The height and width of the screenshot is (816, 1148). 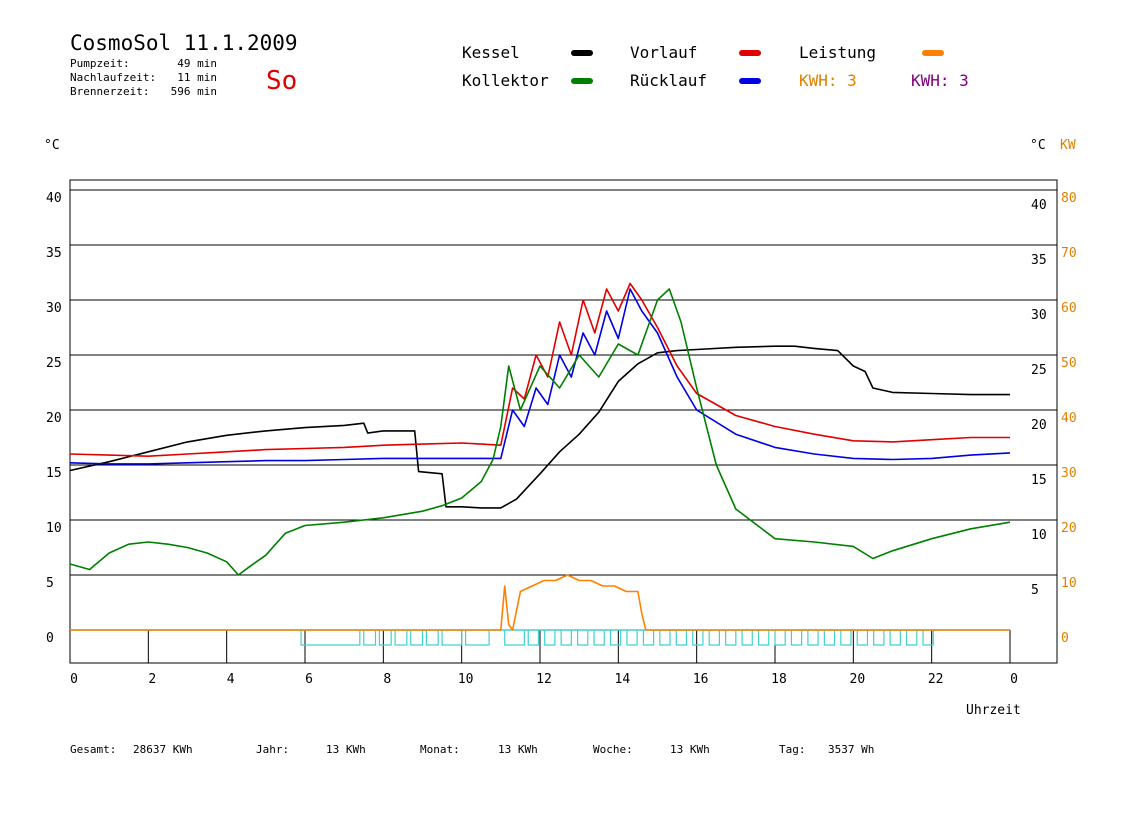 I want to click on chart-title: CosmoSol 11.1.2009, so click(x=184, y=43).